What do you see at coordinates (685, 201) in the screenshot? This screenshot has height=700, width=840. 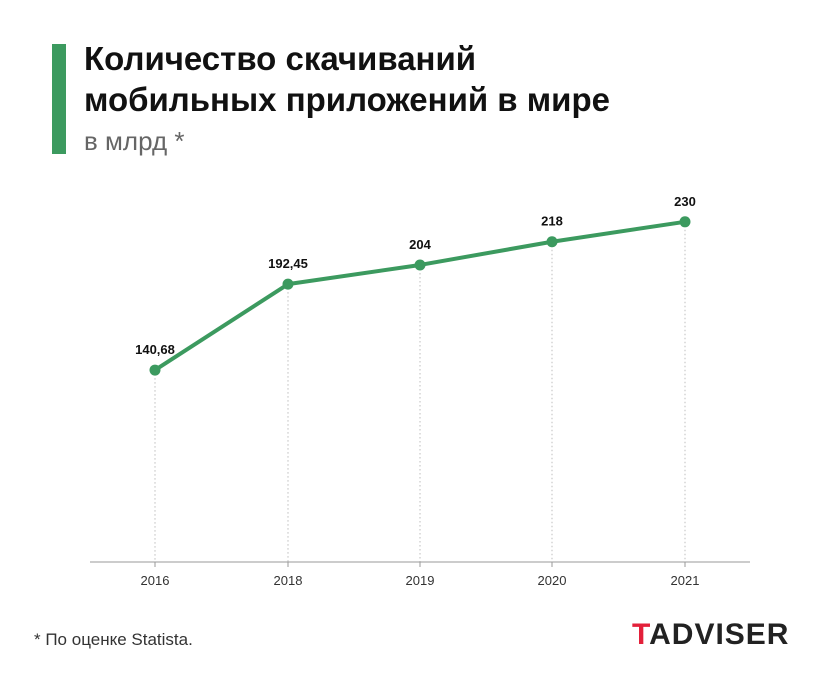 I see `data-label-2021: 230` at bounding box center [685, 201].